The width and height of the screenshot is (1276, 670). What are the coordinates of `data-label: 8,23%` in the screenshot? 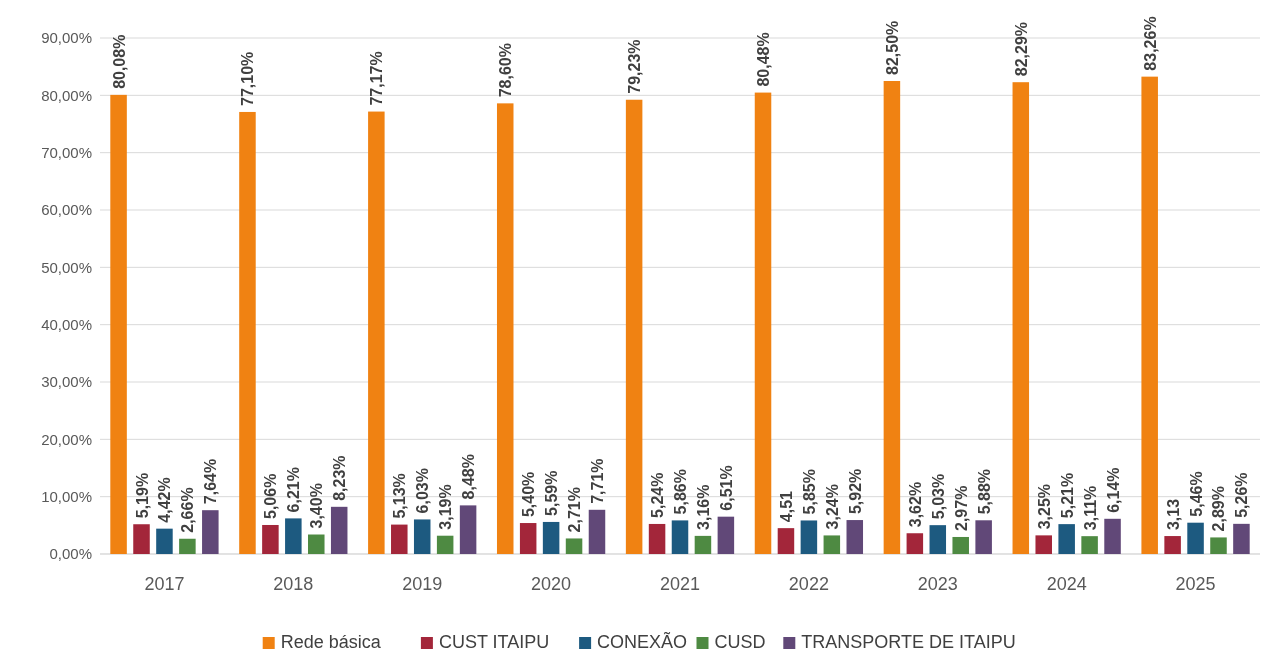 It's located at (340, 478).